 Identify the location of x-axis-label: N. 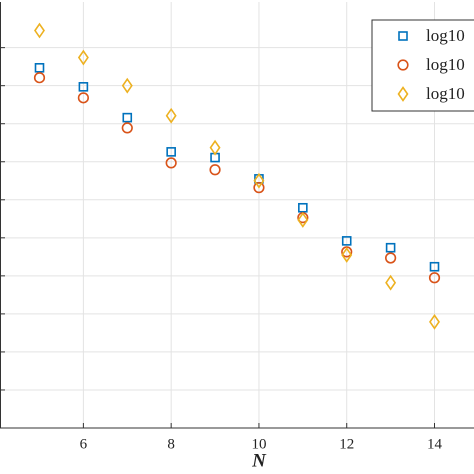
(259, 460).